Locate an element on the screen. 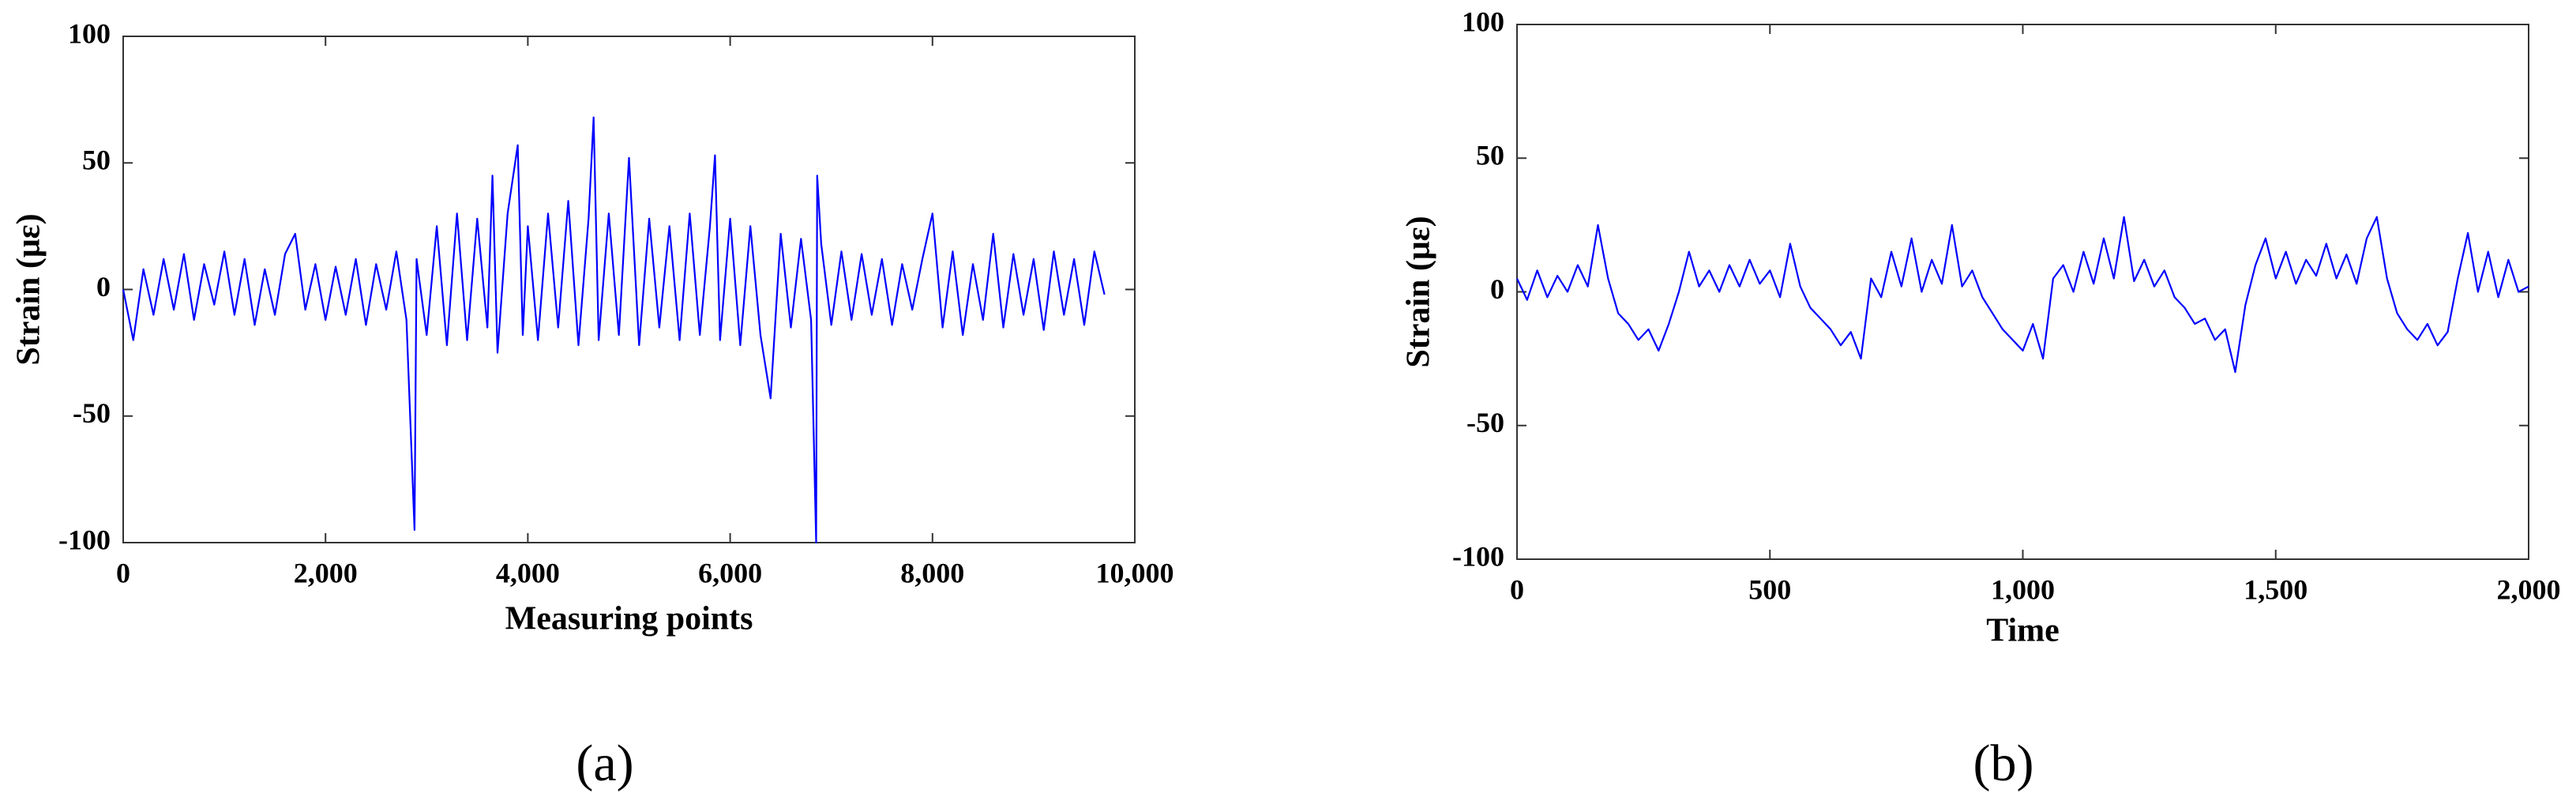 The width and height of the screenshot is (2576, 808). x-tick-label: 1,000 is located at coordinates (2023, 589).